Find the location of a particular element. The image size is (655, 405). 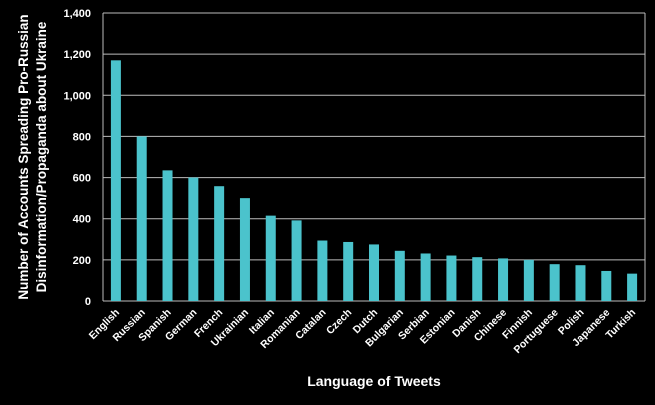

bar-czech is located at coordinates (348, 271).